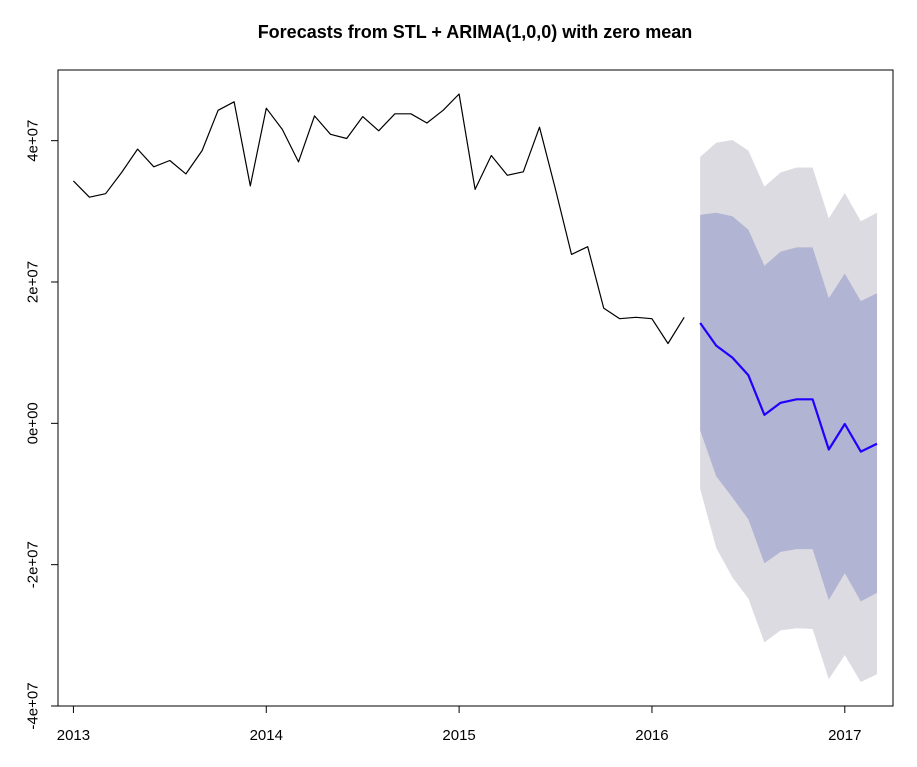 This screenshot has width=917, height=767. What do you see at coordinates (73, 735) in the screenshot?
I see `x-tick-label: 2013` at bounding box center [73, 735].